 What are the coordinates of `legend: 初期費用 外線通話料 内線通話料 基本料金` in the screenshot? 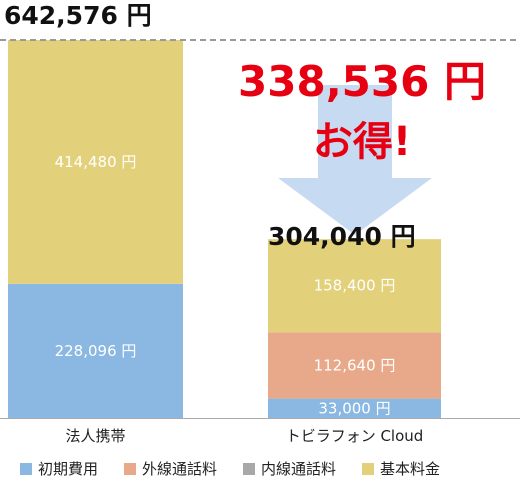 It's located at (230, 468).